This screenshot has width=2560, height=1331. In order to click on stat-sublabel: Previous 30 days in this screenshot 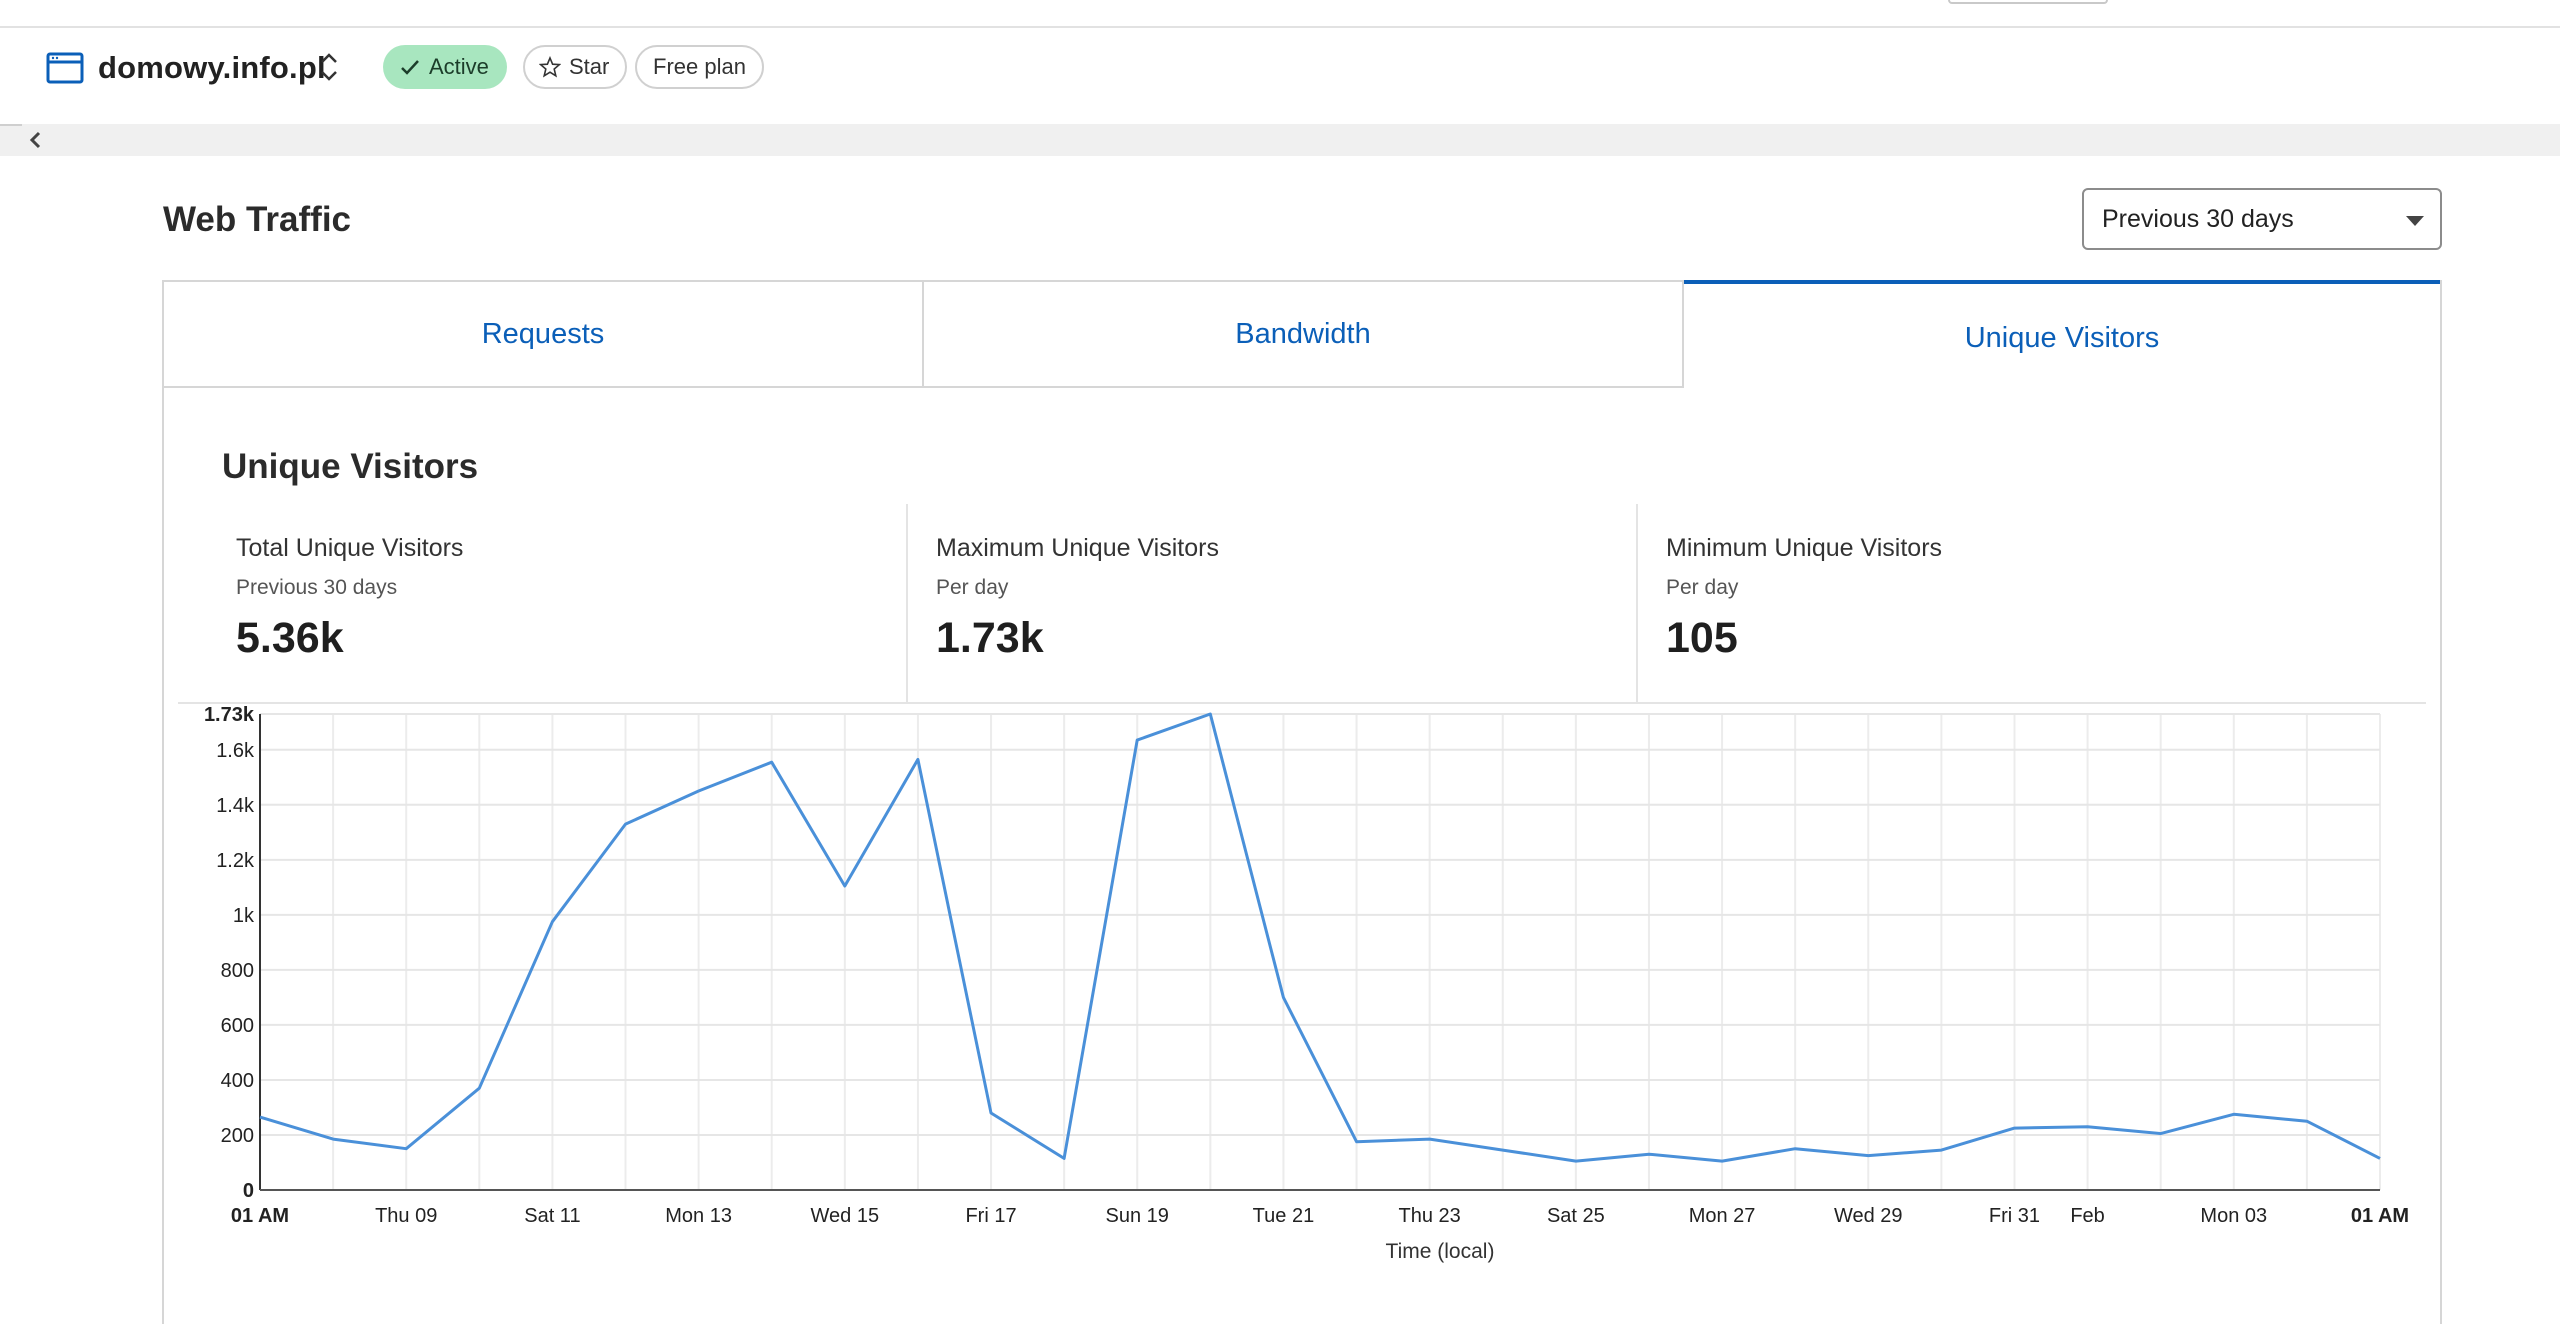, I will do `click(317, 587)`.